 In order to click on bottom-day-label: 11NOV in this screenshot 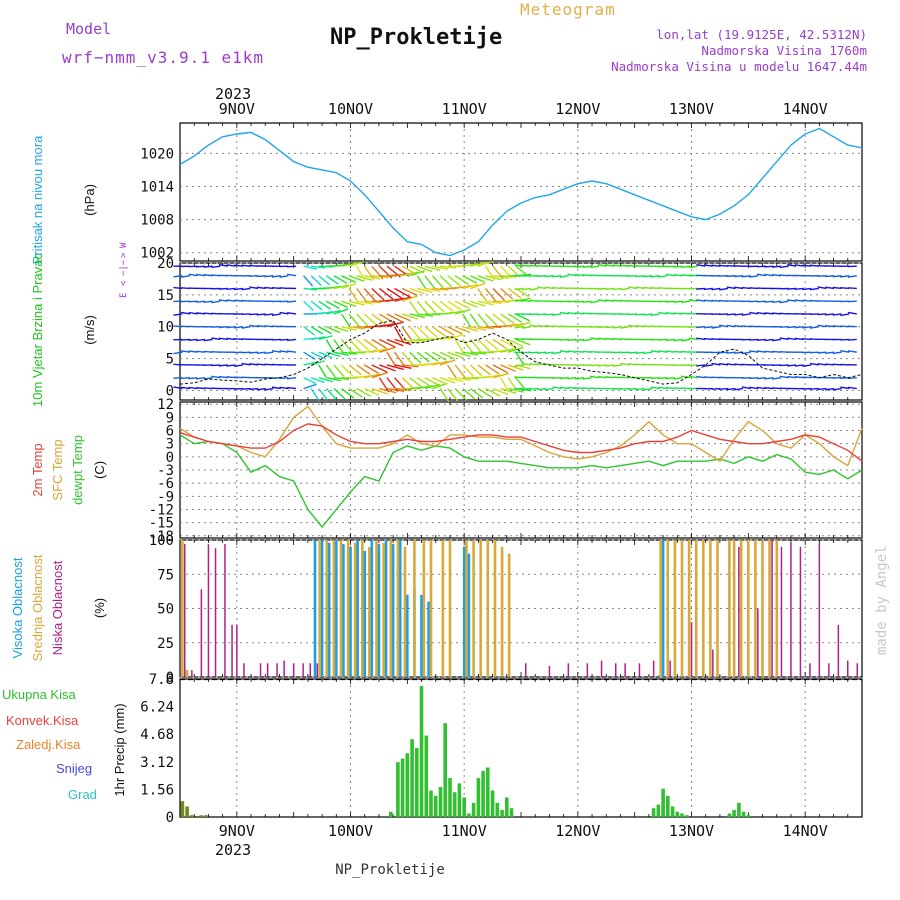, I will do `click(464, 831)`.